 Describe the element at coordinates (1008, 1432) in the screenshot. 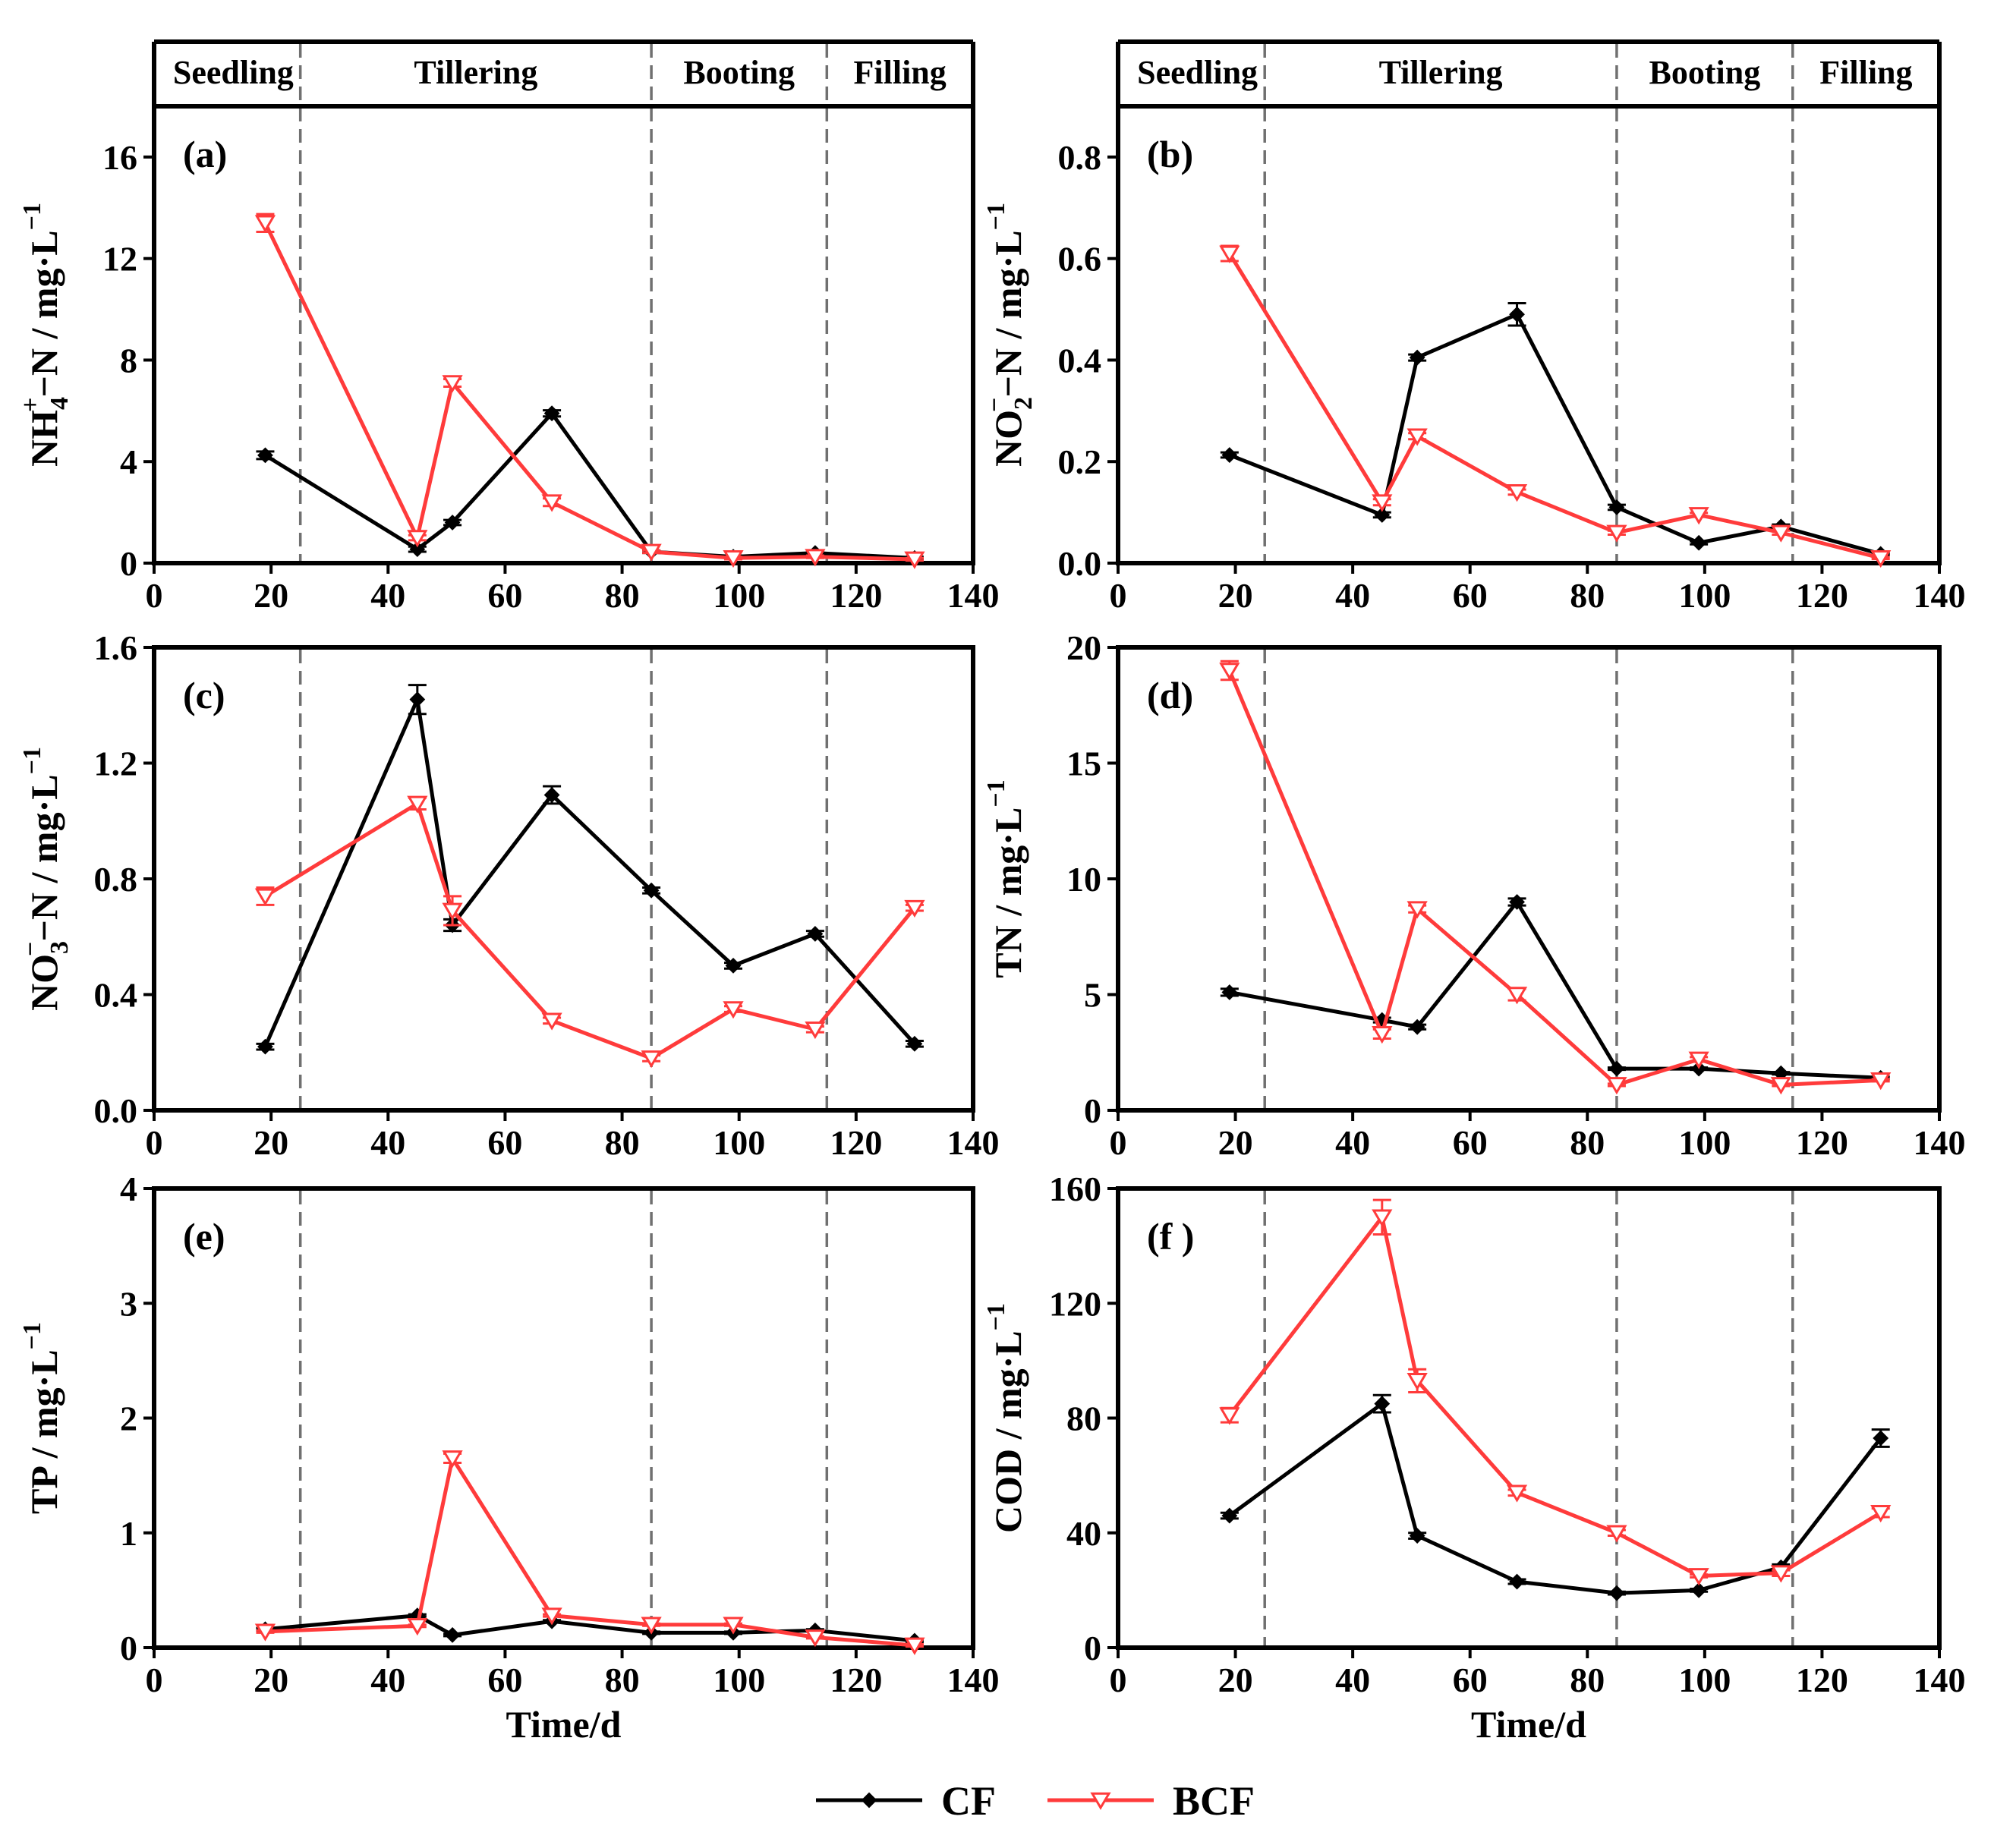

I see `y-title-base: COD / mg·L` at that location.